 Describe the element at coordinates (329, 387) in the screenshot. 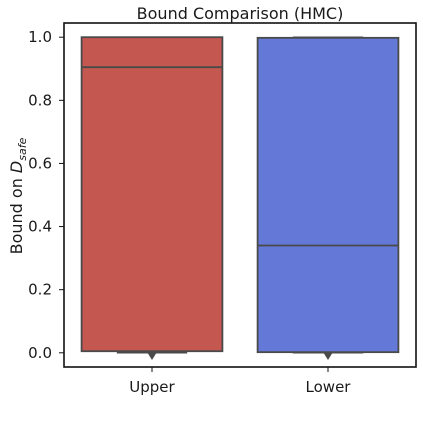

I see `x-tick-label-lower: Lower` at that location.